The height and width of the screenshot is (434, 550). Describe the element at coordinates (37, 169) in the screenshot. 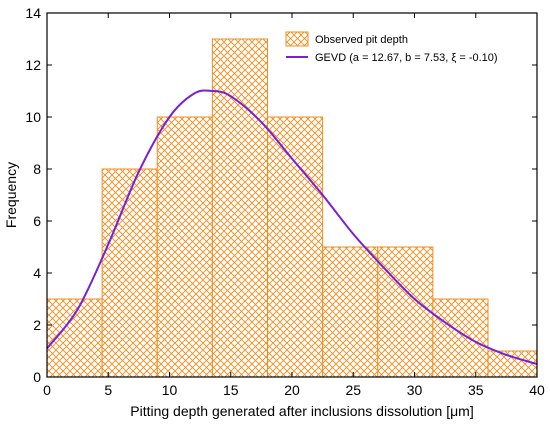

I see `y-tick-label: 8` at that location.